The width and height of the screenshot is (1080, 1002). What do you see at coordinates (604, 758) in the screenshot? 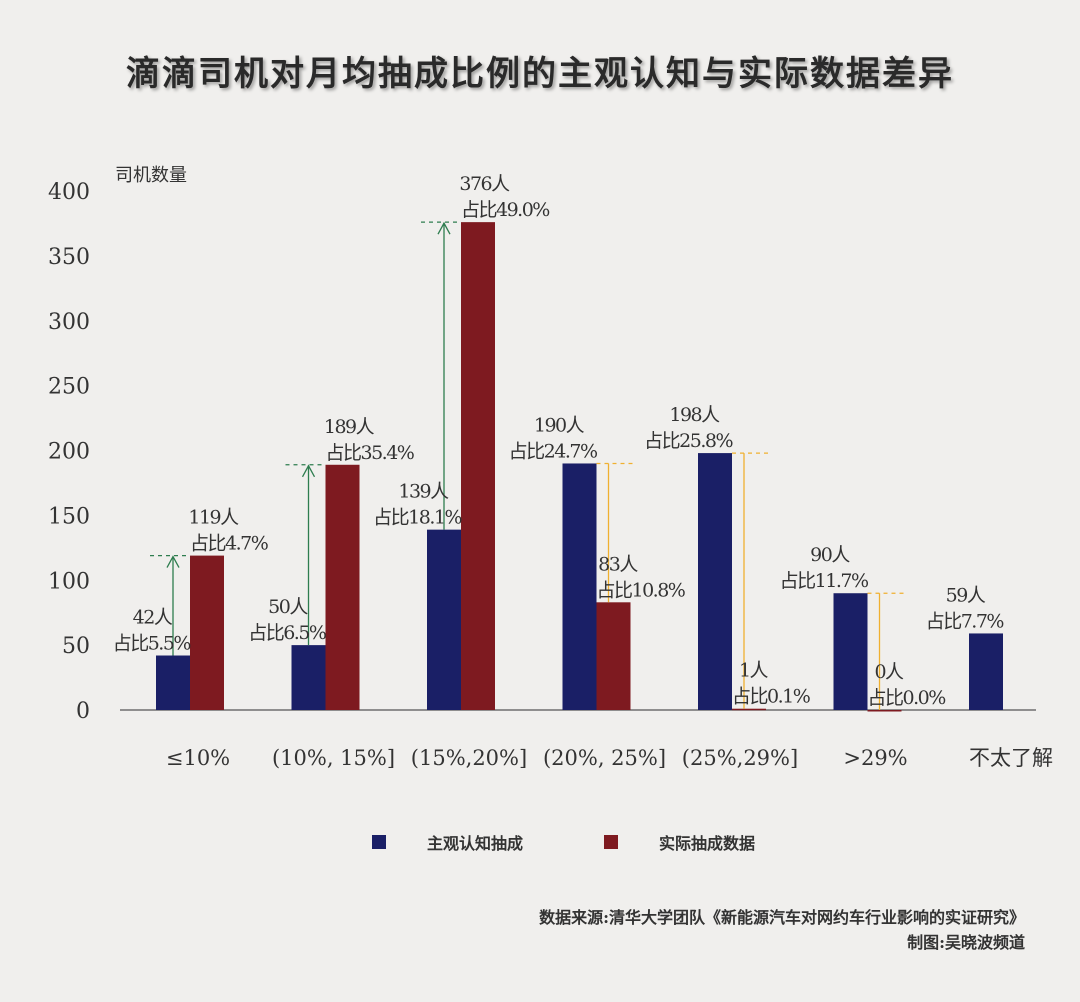
I see `x-tick-label: (20%, 25%]` at bounding box center [604, 758].